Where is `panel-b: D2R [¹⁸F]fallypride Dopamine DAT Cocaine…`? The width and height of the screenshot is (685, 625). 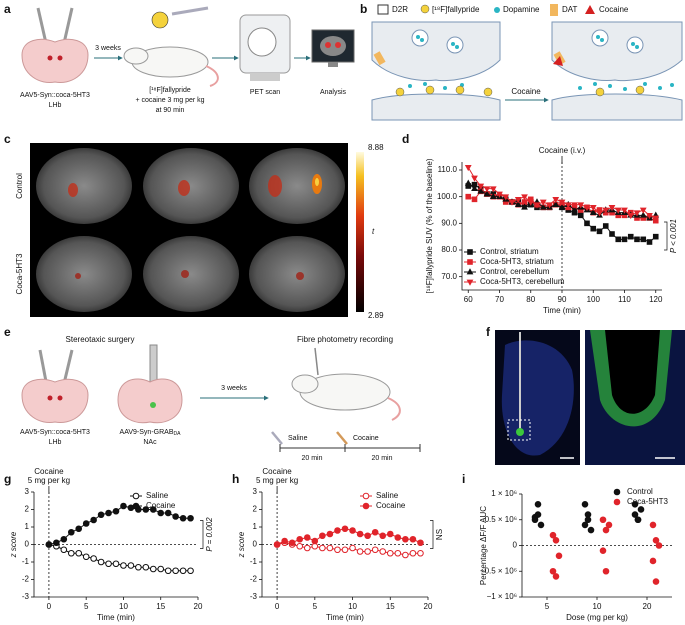
panel-b: D2R [¹⁸F]fallypride Dopamine DAT Cocaine… is located at coordinates (527, 62).